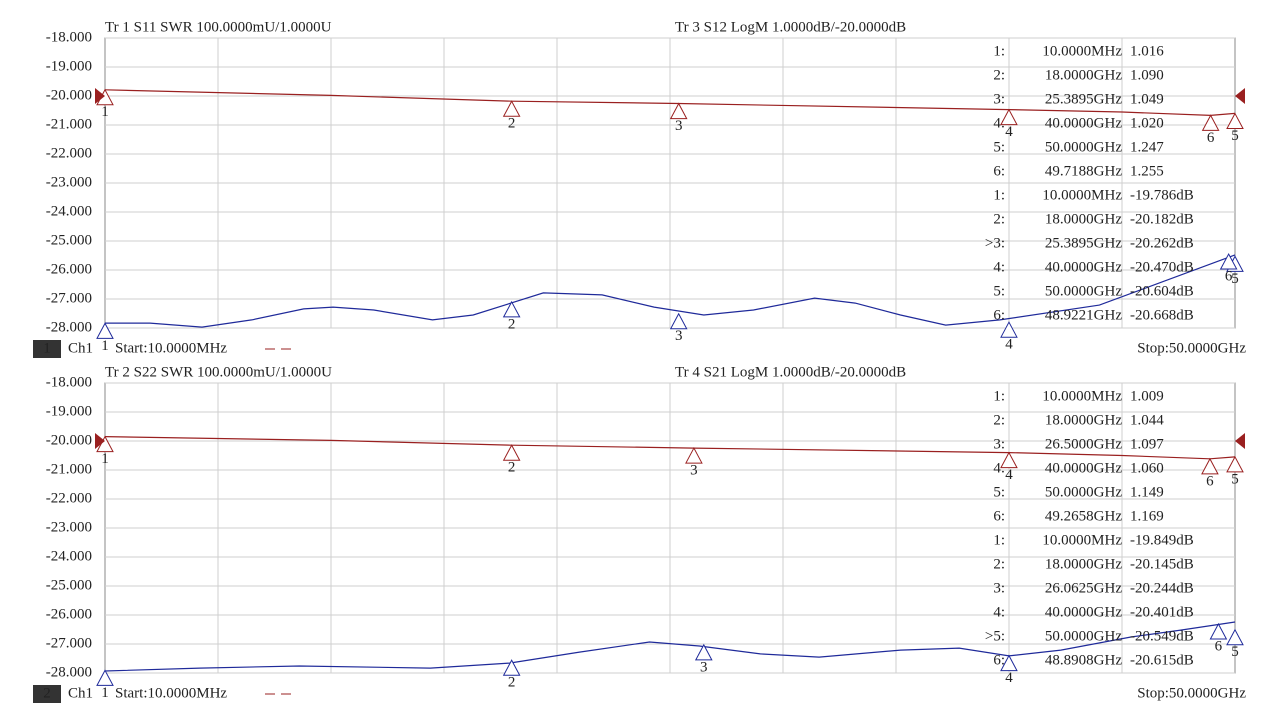 The image size is (1279, 709). Describe the element at coordinates (790, 372) in the screenshot. I see `trace-header: Tr 4 S21 LogM 1.0000dB/-20.0000dB` at that location.